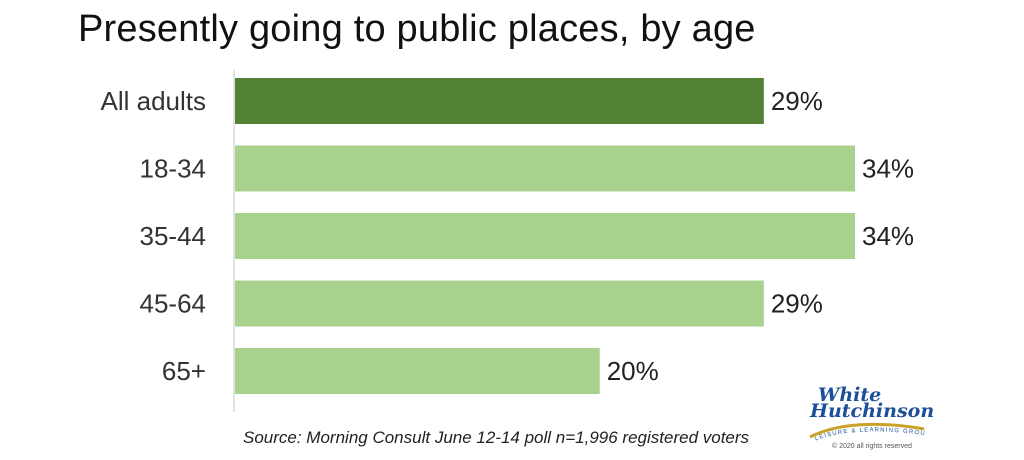 This screenshot has height=460, width=1024. What do you see at coordinates (872, 446) in the screenshot?
I see `logo-copyright: © 2020 all rights reserved` at bounding box center [872, 446].